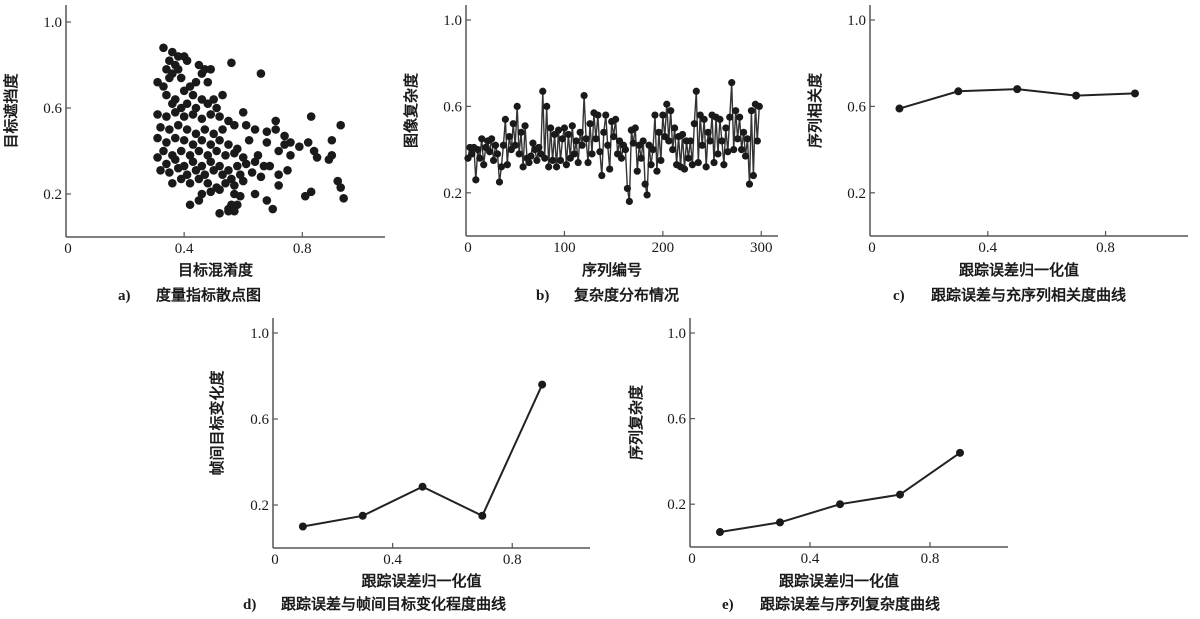  I want to click on y-tick-label: 0.6, so click(452, 107).